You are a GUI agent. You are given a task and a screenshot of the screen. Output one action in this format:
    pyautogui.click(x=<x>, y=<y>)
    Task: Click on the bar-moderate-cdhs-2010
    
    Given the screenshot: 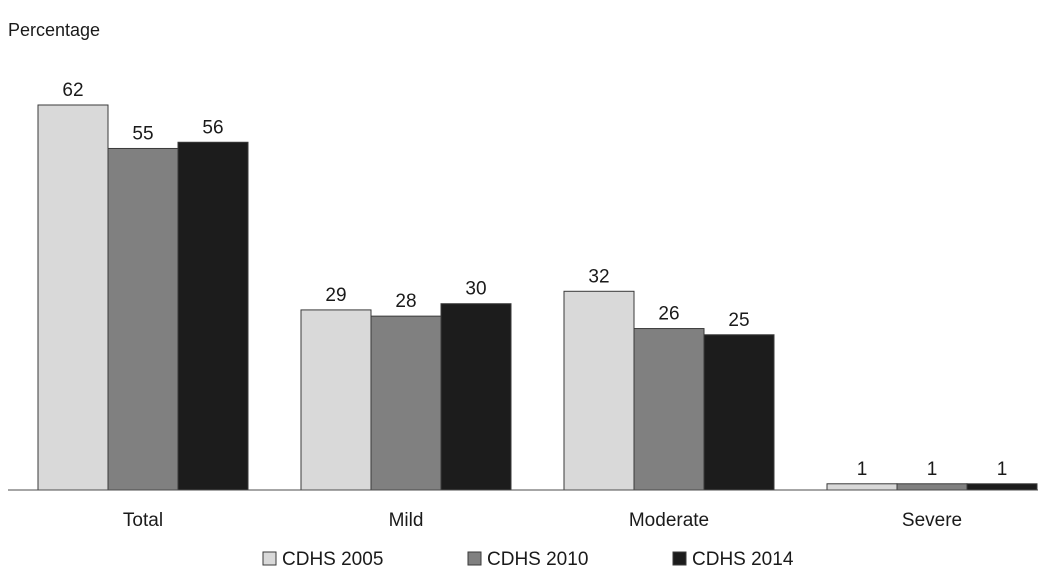 What is the action you would take?
    pyautogui.click(x=669, y=409)
    